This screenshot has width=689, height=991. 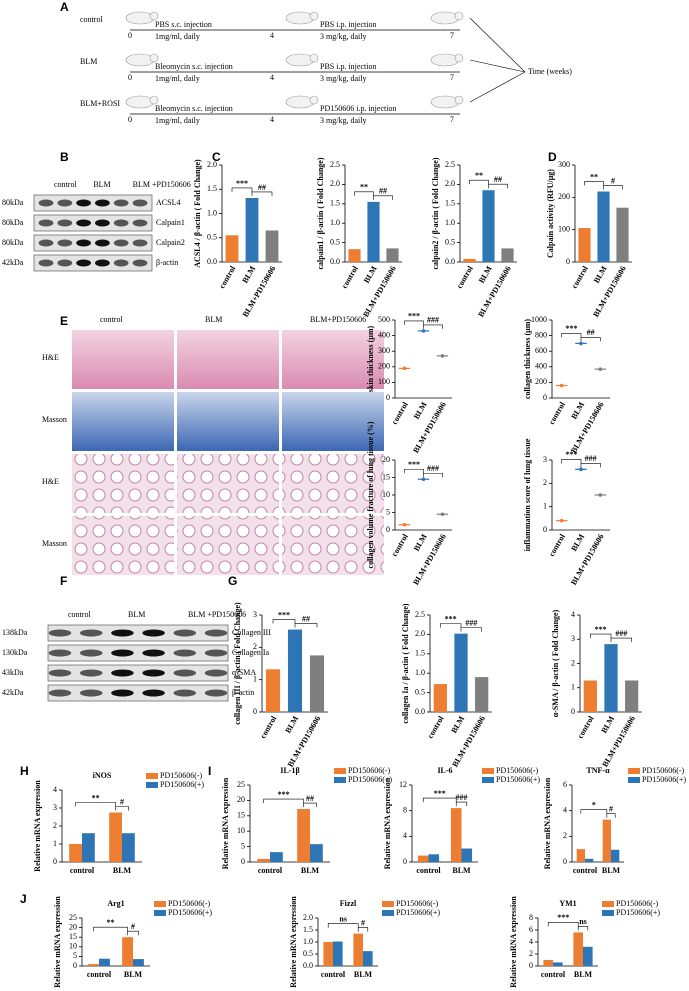 I want to click on y-axis-label: calpain2 / β-actin ( Fold Change), so click(x=435, y=213).